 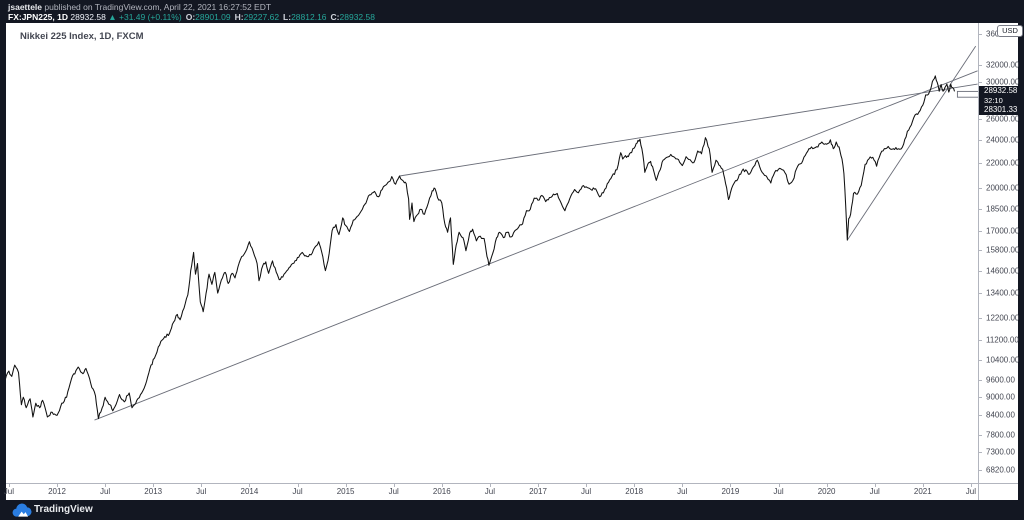 I want to click on price-axis-separator, so click(x=978, y=261).